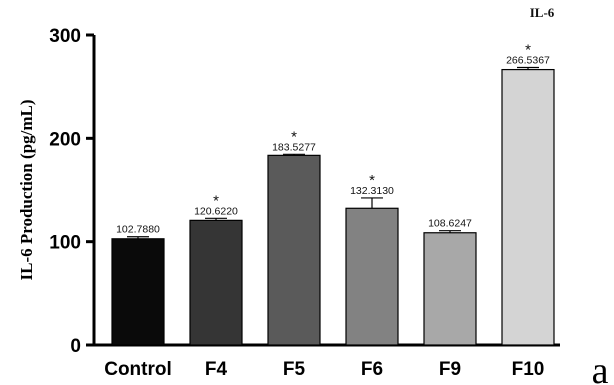  Describe the element at coordinates (294, 147) in the screenshot. I see `value-label: 183.5277` at that location.